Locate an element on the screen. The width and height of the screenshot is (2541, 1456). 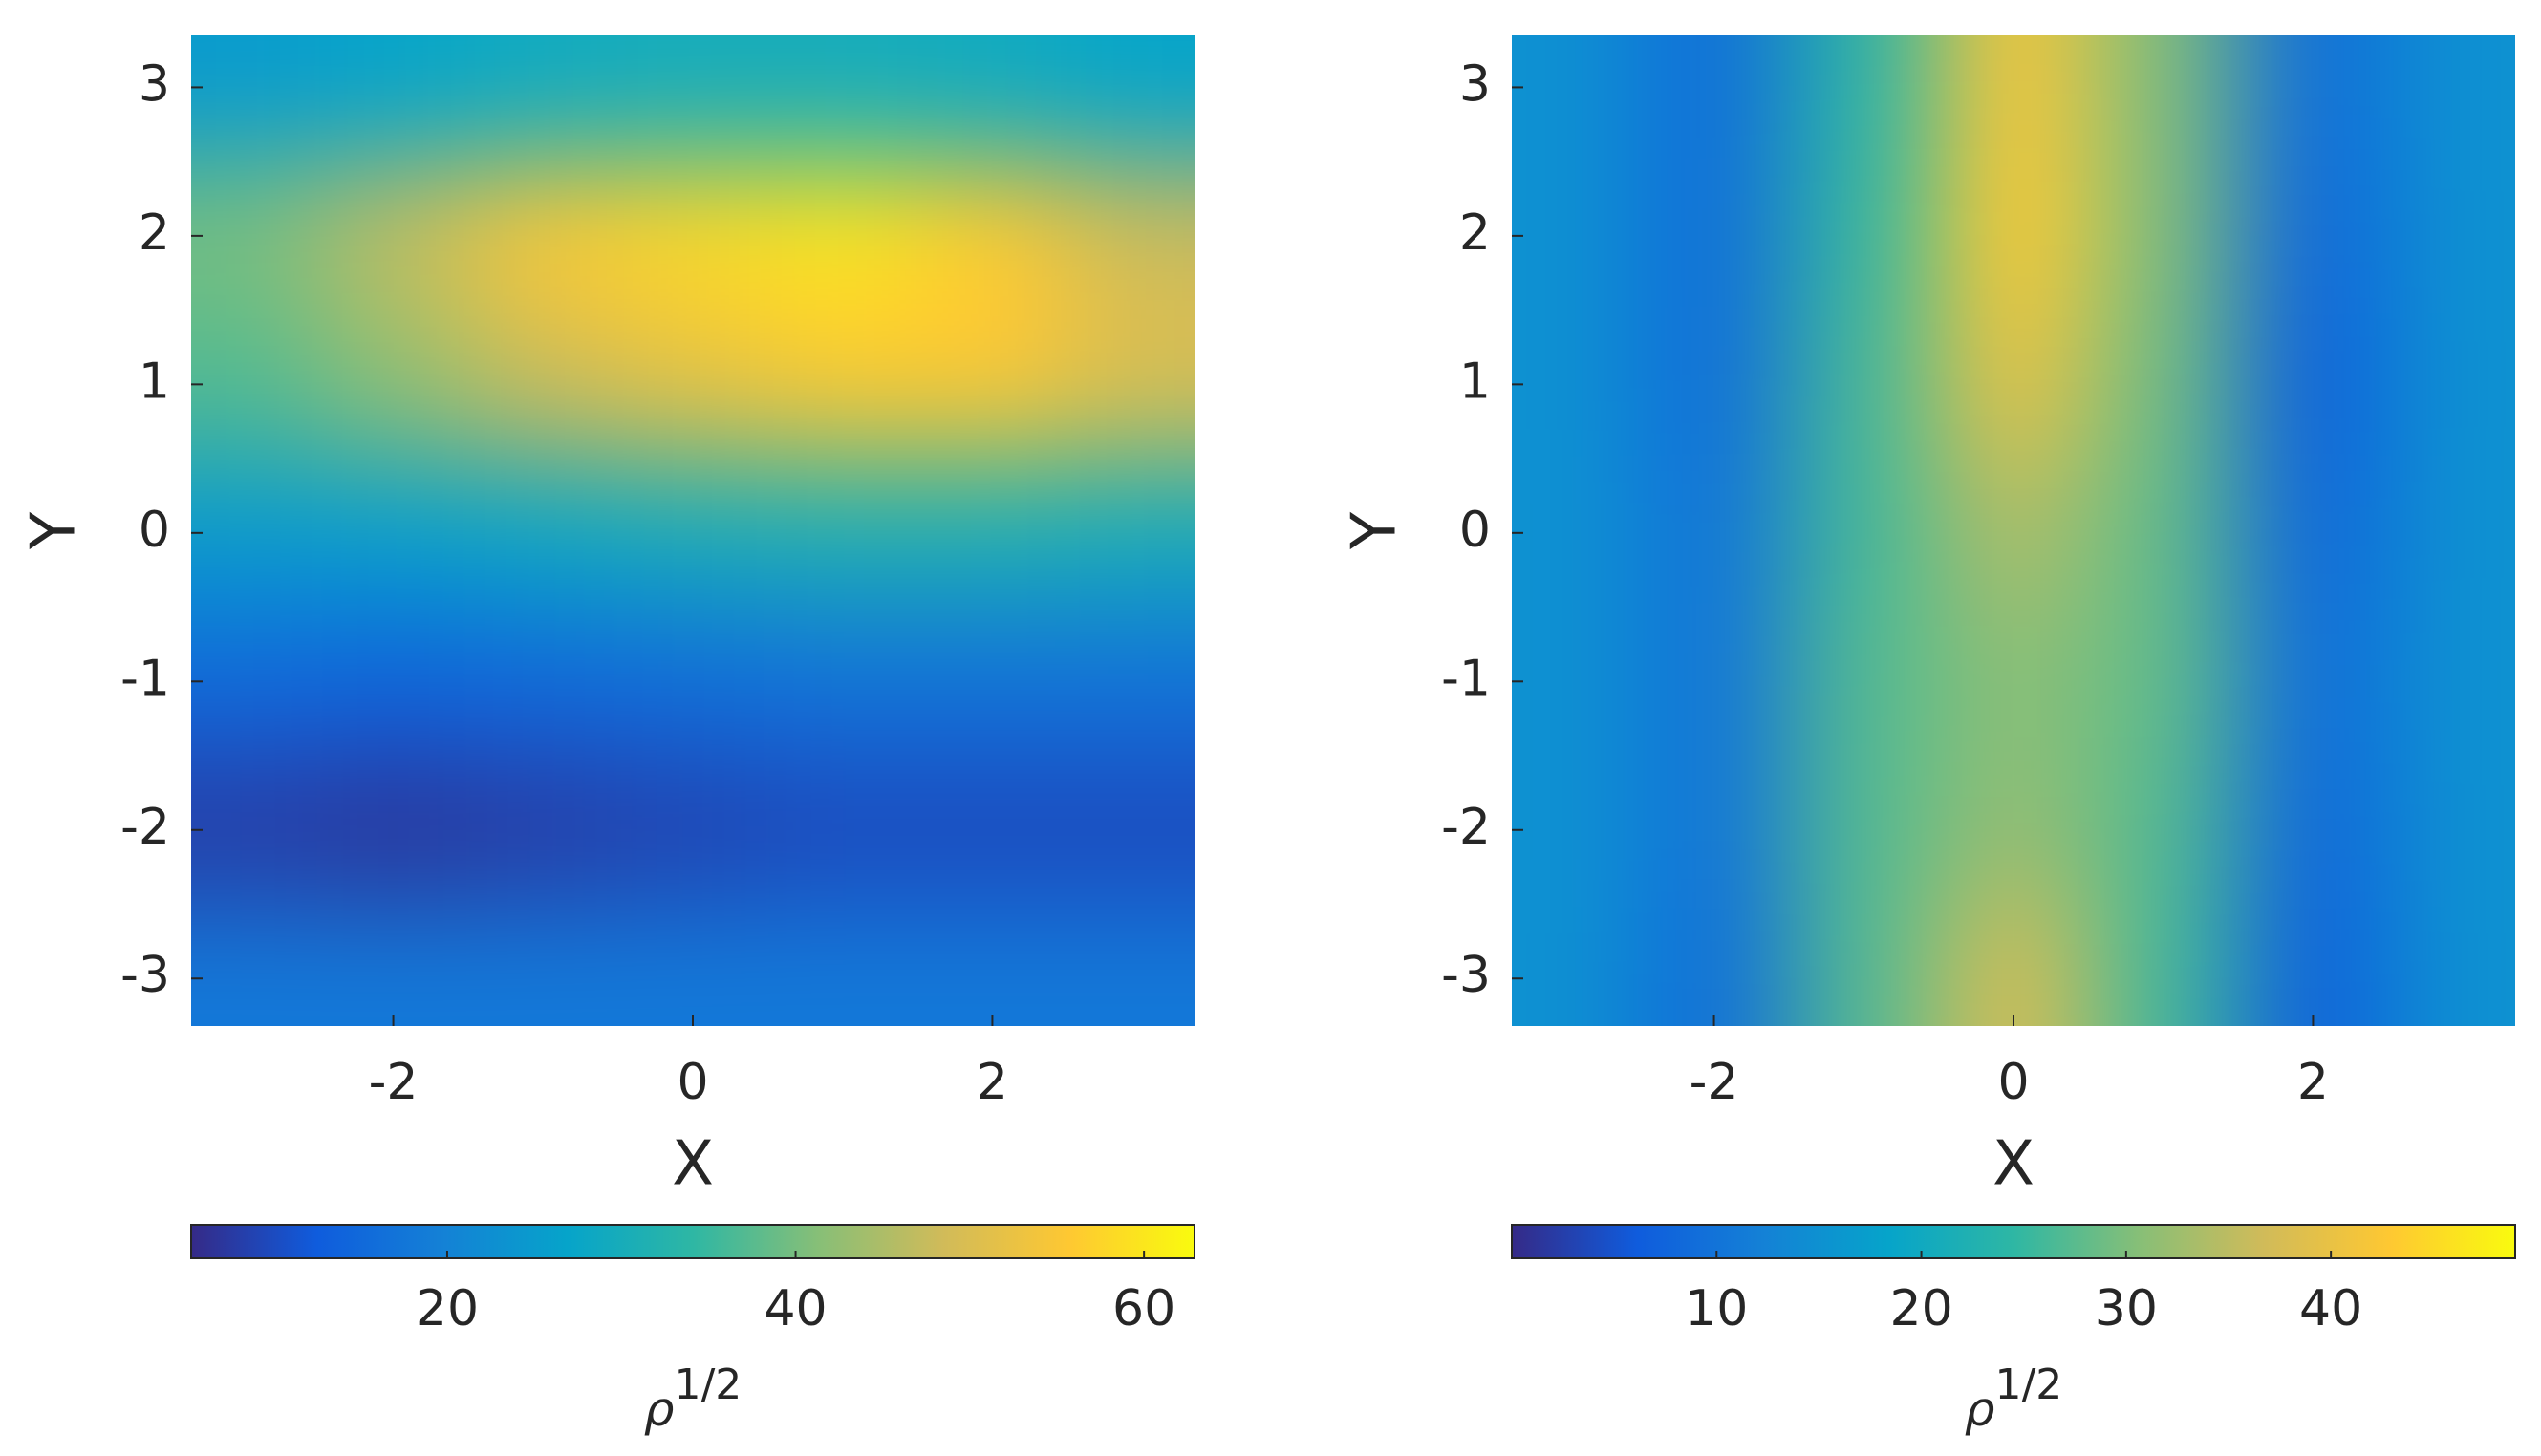
y-tick-label: -2 is located at coordinates (145, 828).